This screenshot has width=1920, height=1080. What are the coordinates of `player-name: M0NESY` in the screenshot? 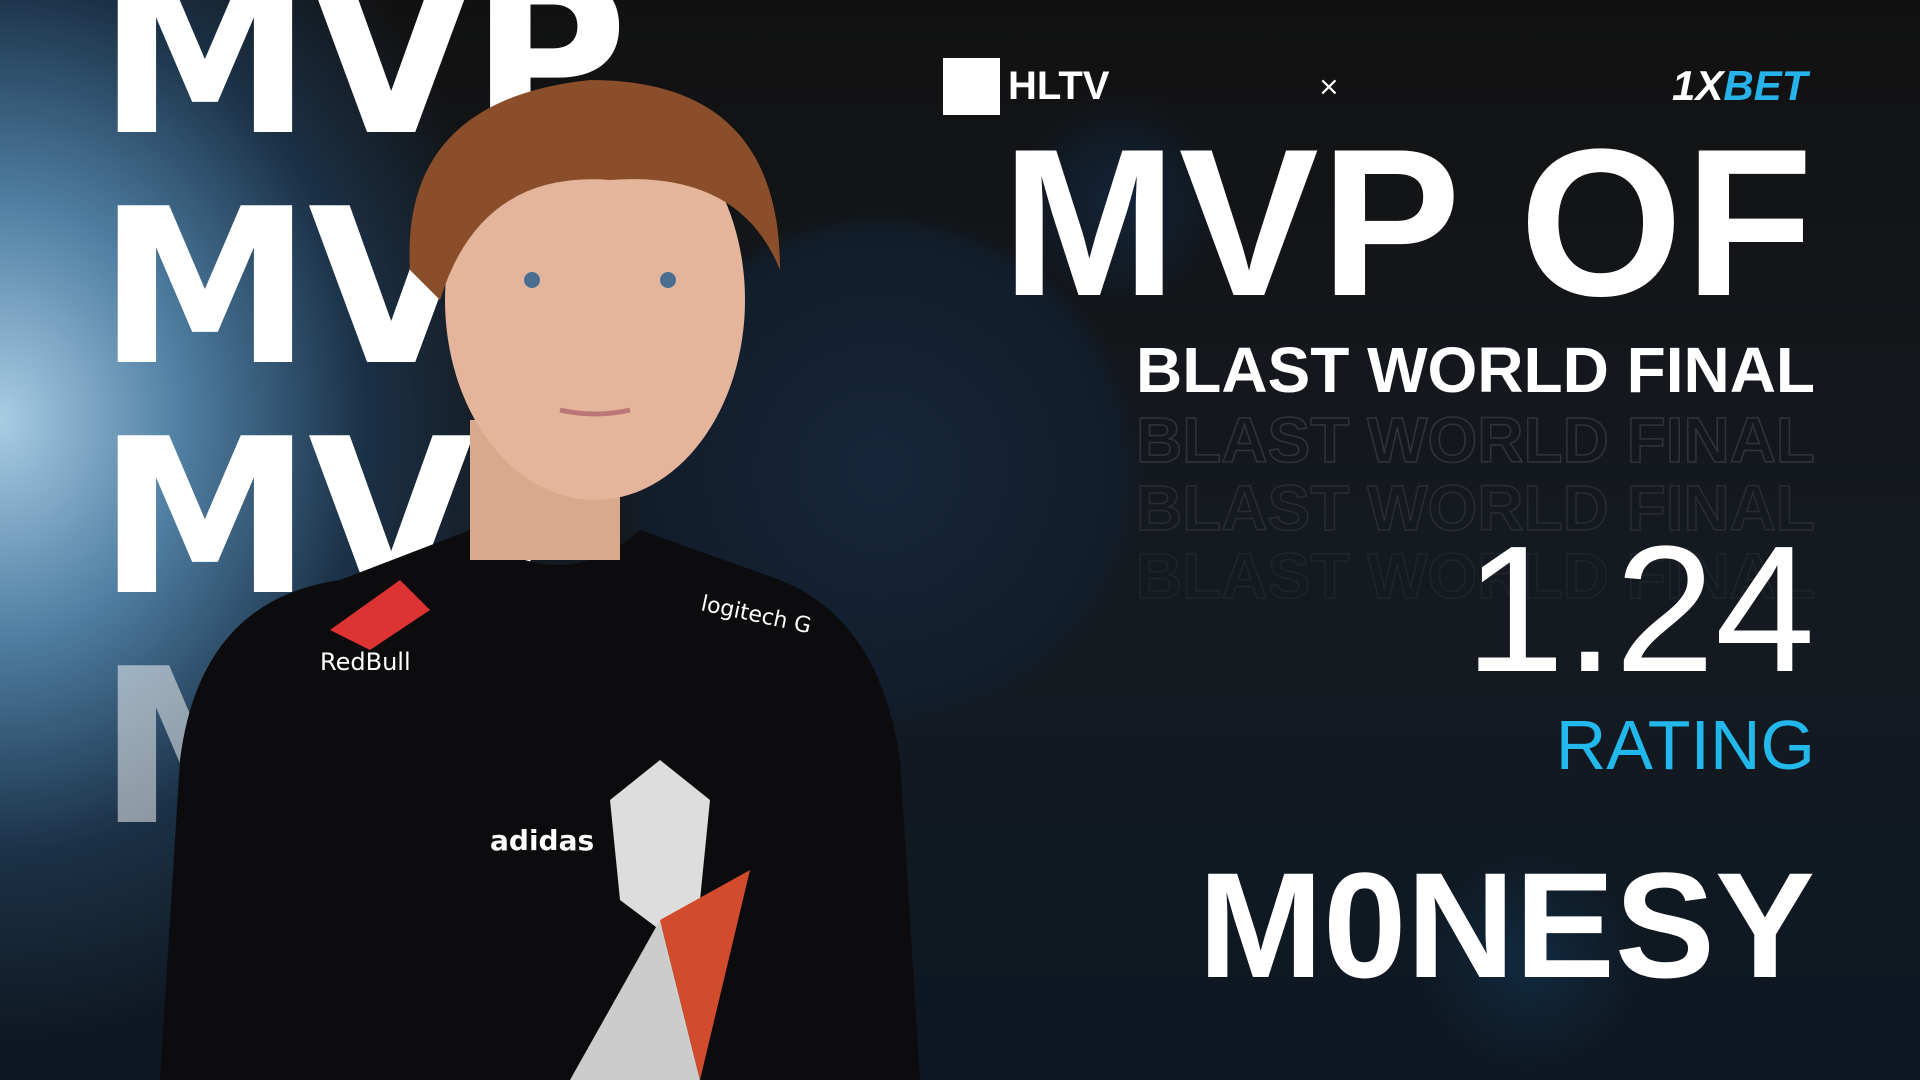 It's located at (1506, 925).